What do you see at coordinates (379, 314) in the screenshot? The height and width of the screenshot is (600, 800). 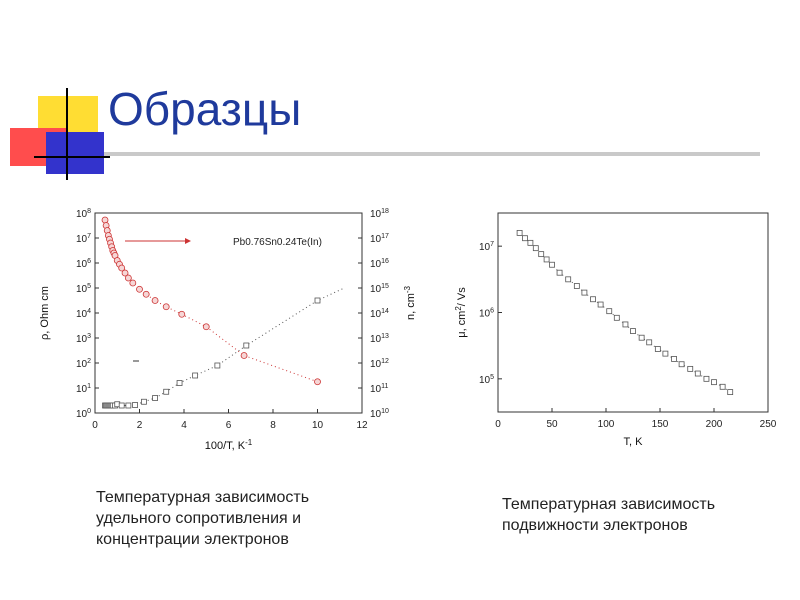 I see `y-right-tick-label: 1014` at bounding box center [379, 314].